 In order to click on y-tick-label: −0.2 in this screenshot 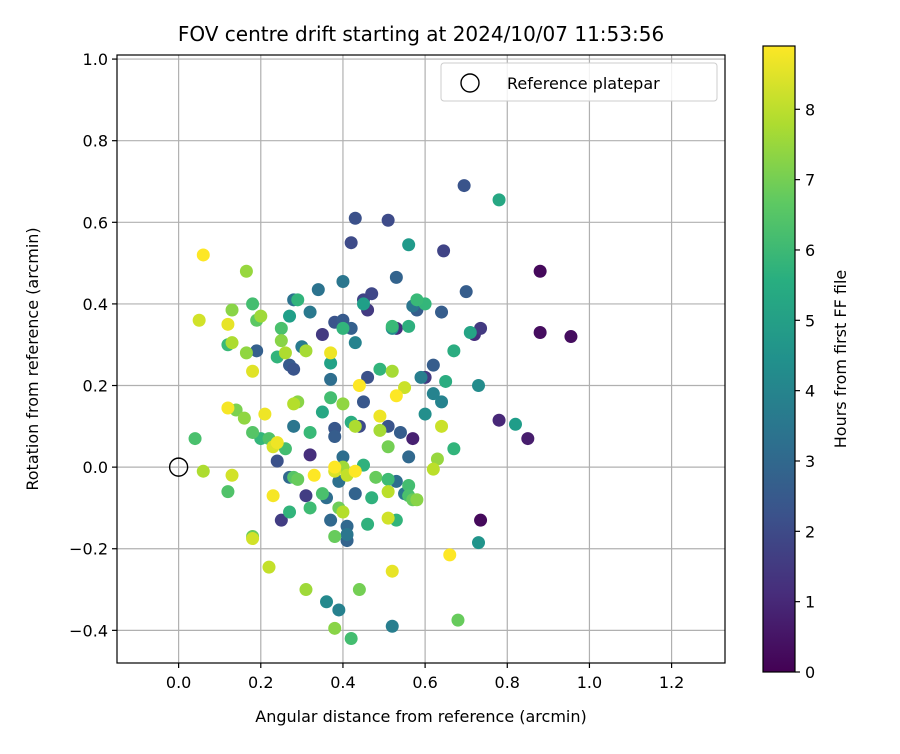, I will do `click(88, 549)`.